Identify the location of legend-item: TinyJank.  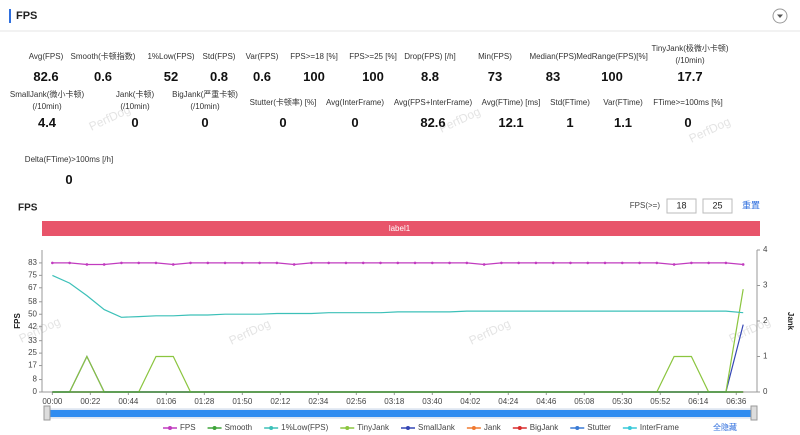
(365, 427).